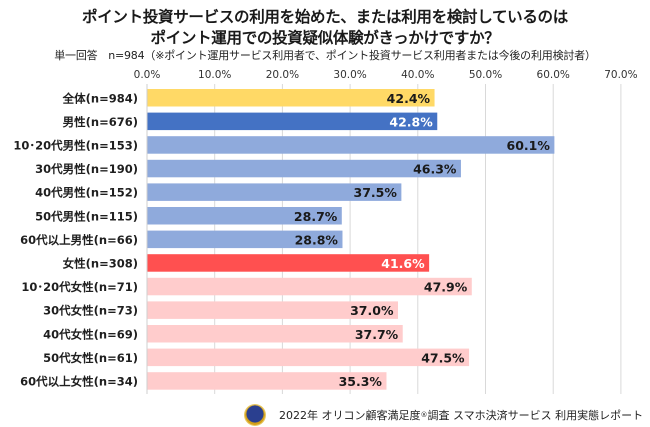  What do you see at coordinates (75, 145) in the screenshot?
I see `category-label: 10･20代男性(n=153)` at bounding box center [75, 145].